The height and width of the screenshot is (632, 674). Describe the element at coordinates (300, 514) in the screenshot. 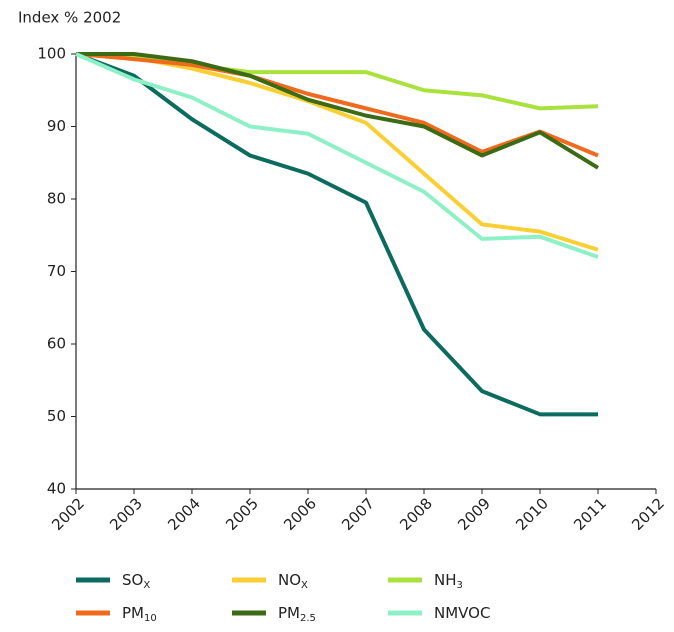

I see `x-tick-label: 2006` at that location.